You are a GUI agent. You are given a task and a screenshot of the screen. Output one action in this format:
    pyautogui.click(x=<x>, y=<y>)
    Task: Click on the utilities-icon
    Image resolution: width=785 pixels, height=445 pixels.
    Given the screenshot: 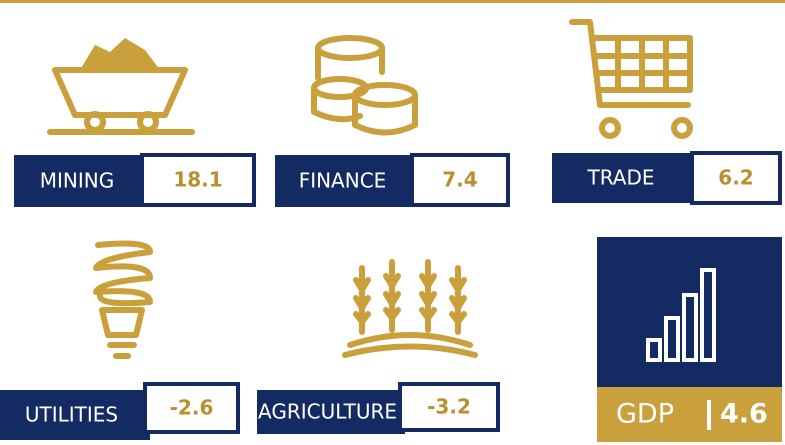 What is the action you would take?
    pyautogui.click(x=123, y=299)
    